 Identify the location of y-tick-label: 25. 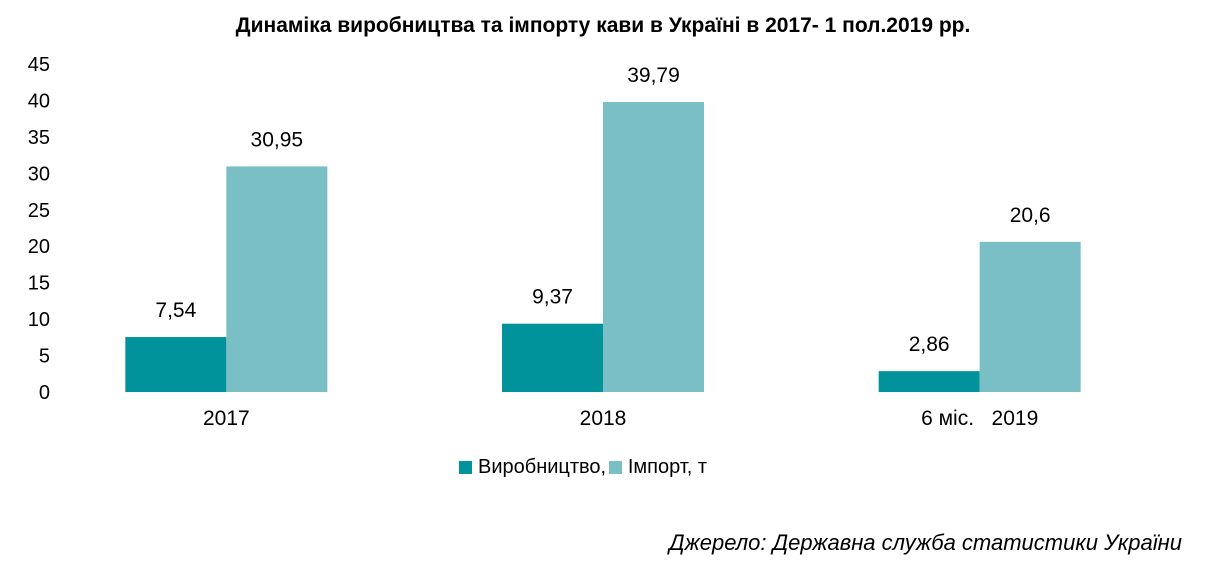
(39, 211).